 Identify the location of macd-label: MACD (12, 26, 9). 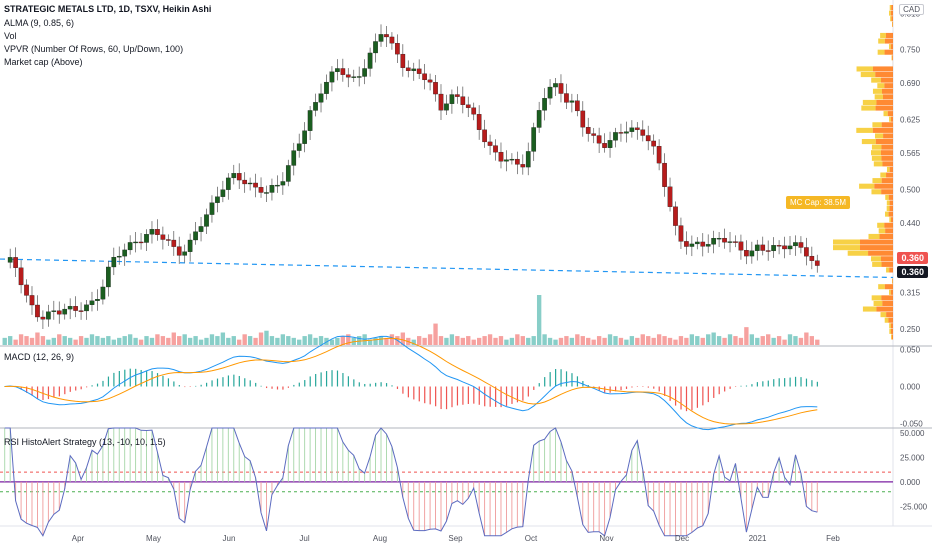
(39, 357).